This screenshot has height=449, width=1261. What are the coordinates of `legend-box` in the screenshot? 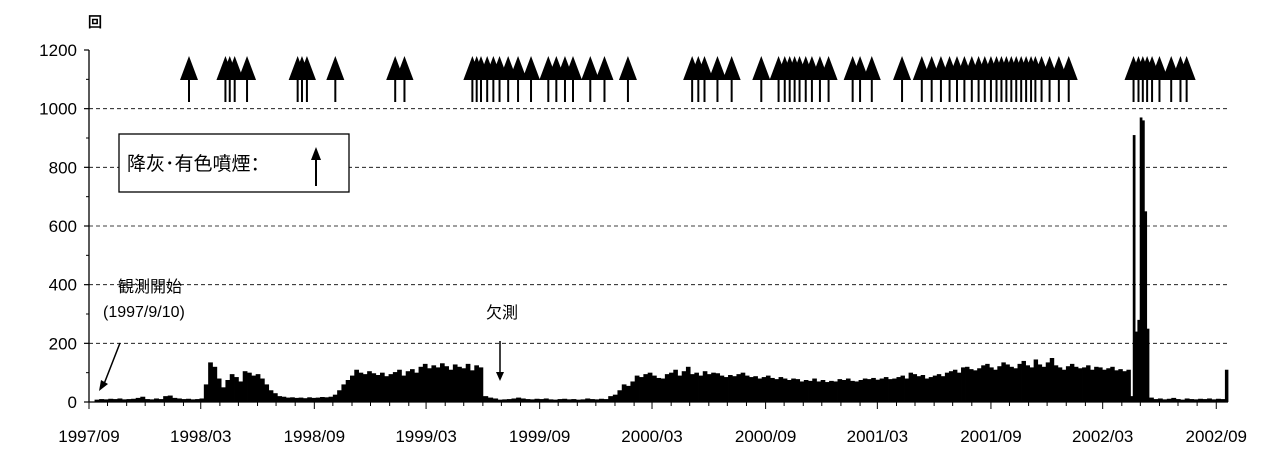 It's located at (234, 163).